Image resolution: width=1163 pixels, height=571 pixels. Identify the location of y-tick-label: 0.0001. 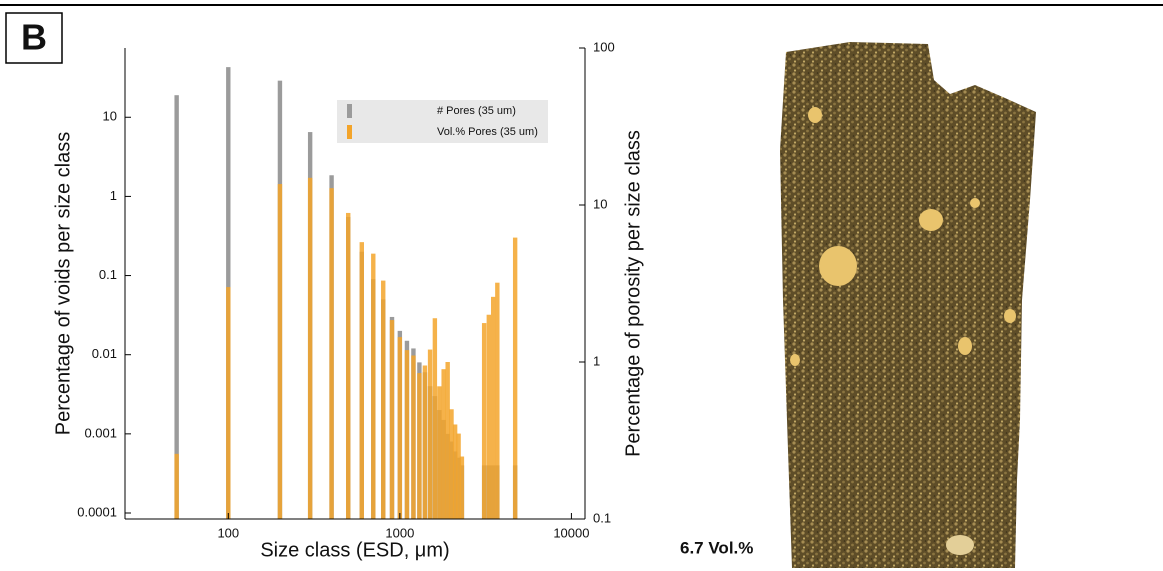
(97, 511).